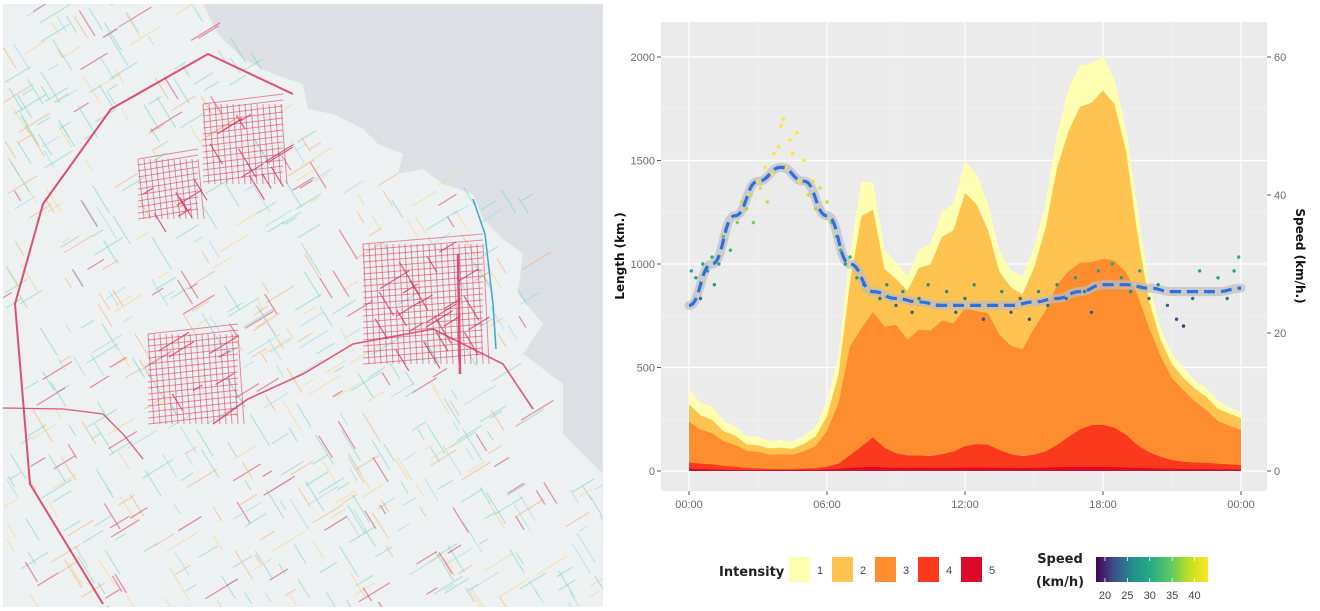 The width and height of the screenshot is (1320, 611). What do you see at coordinates (1194, 596) in the screenshot?
I see `legend-speed-tick-label: 40` at bounding box center [1194, 596].